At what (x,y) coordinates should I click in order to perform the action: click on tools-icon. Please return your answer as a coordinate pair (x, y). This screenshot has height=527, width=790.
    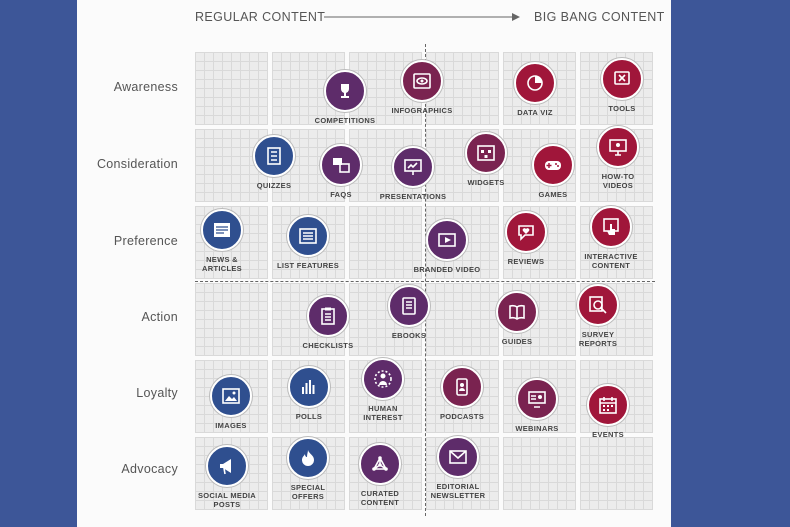
    Looking at the image, I should click on (622, 79).